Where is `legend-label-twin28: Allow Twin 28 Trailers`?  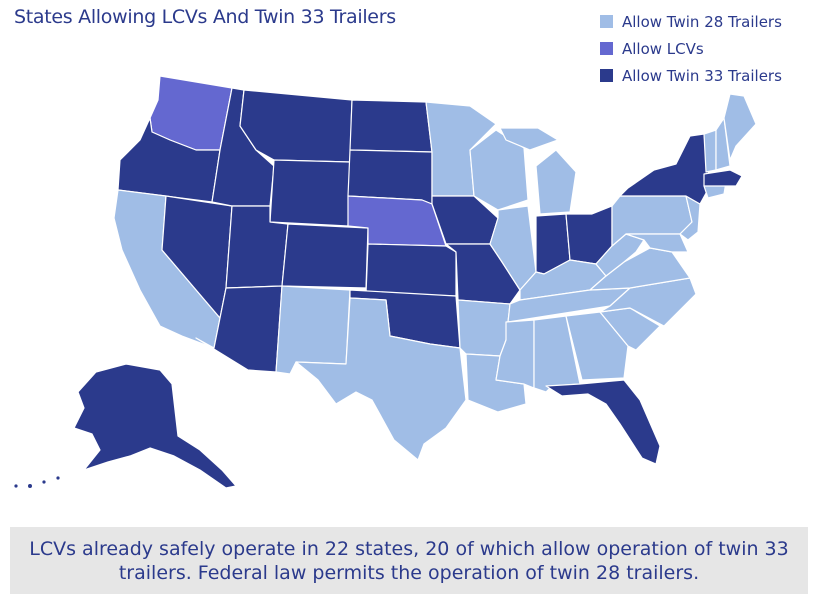
legend-label-twin28: Allow Twin 28 Trailers is located at coordinates (702, 21).